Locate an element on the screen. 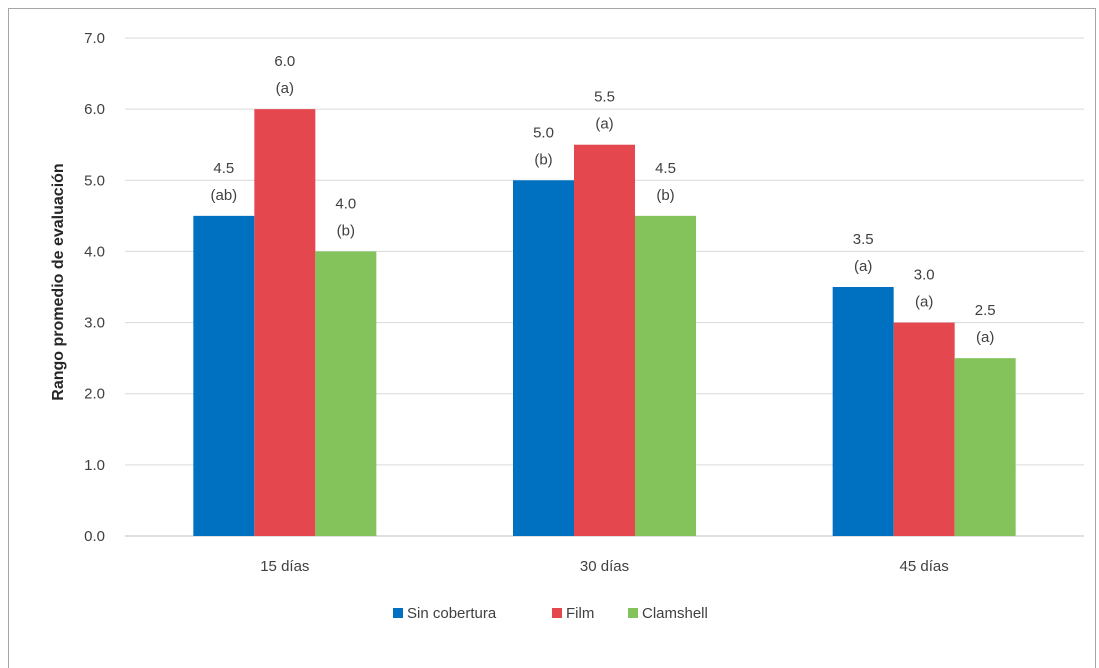 The image size is (1099, 668). x-tick-label: 15 días is located at coordinates (284, 566).